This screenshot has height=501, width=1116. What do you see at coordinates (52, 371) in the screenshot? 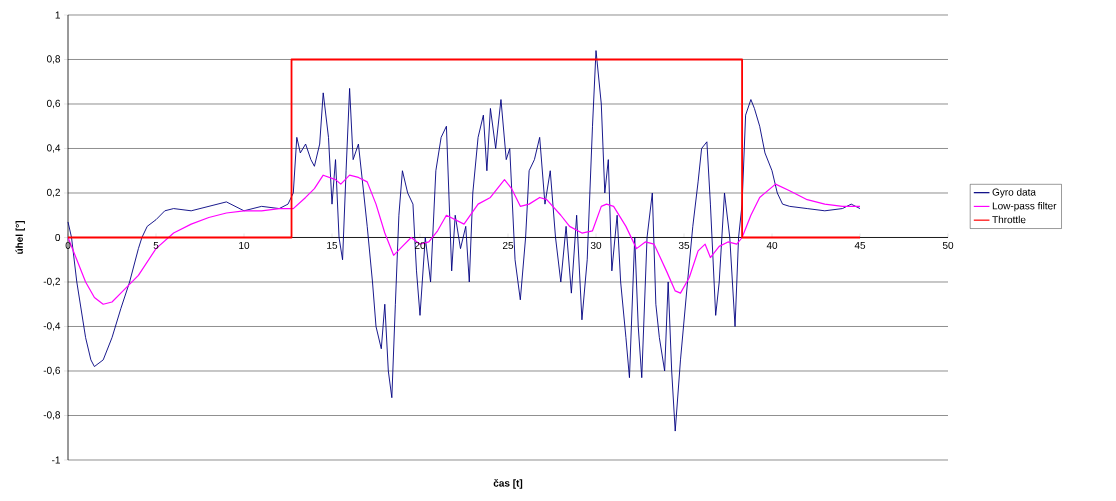
I see `y-tick-label: -0,6` at bounding box center [52, 371].